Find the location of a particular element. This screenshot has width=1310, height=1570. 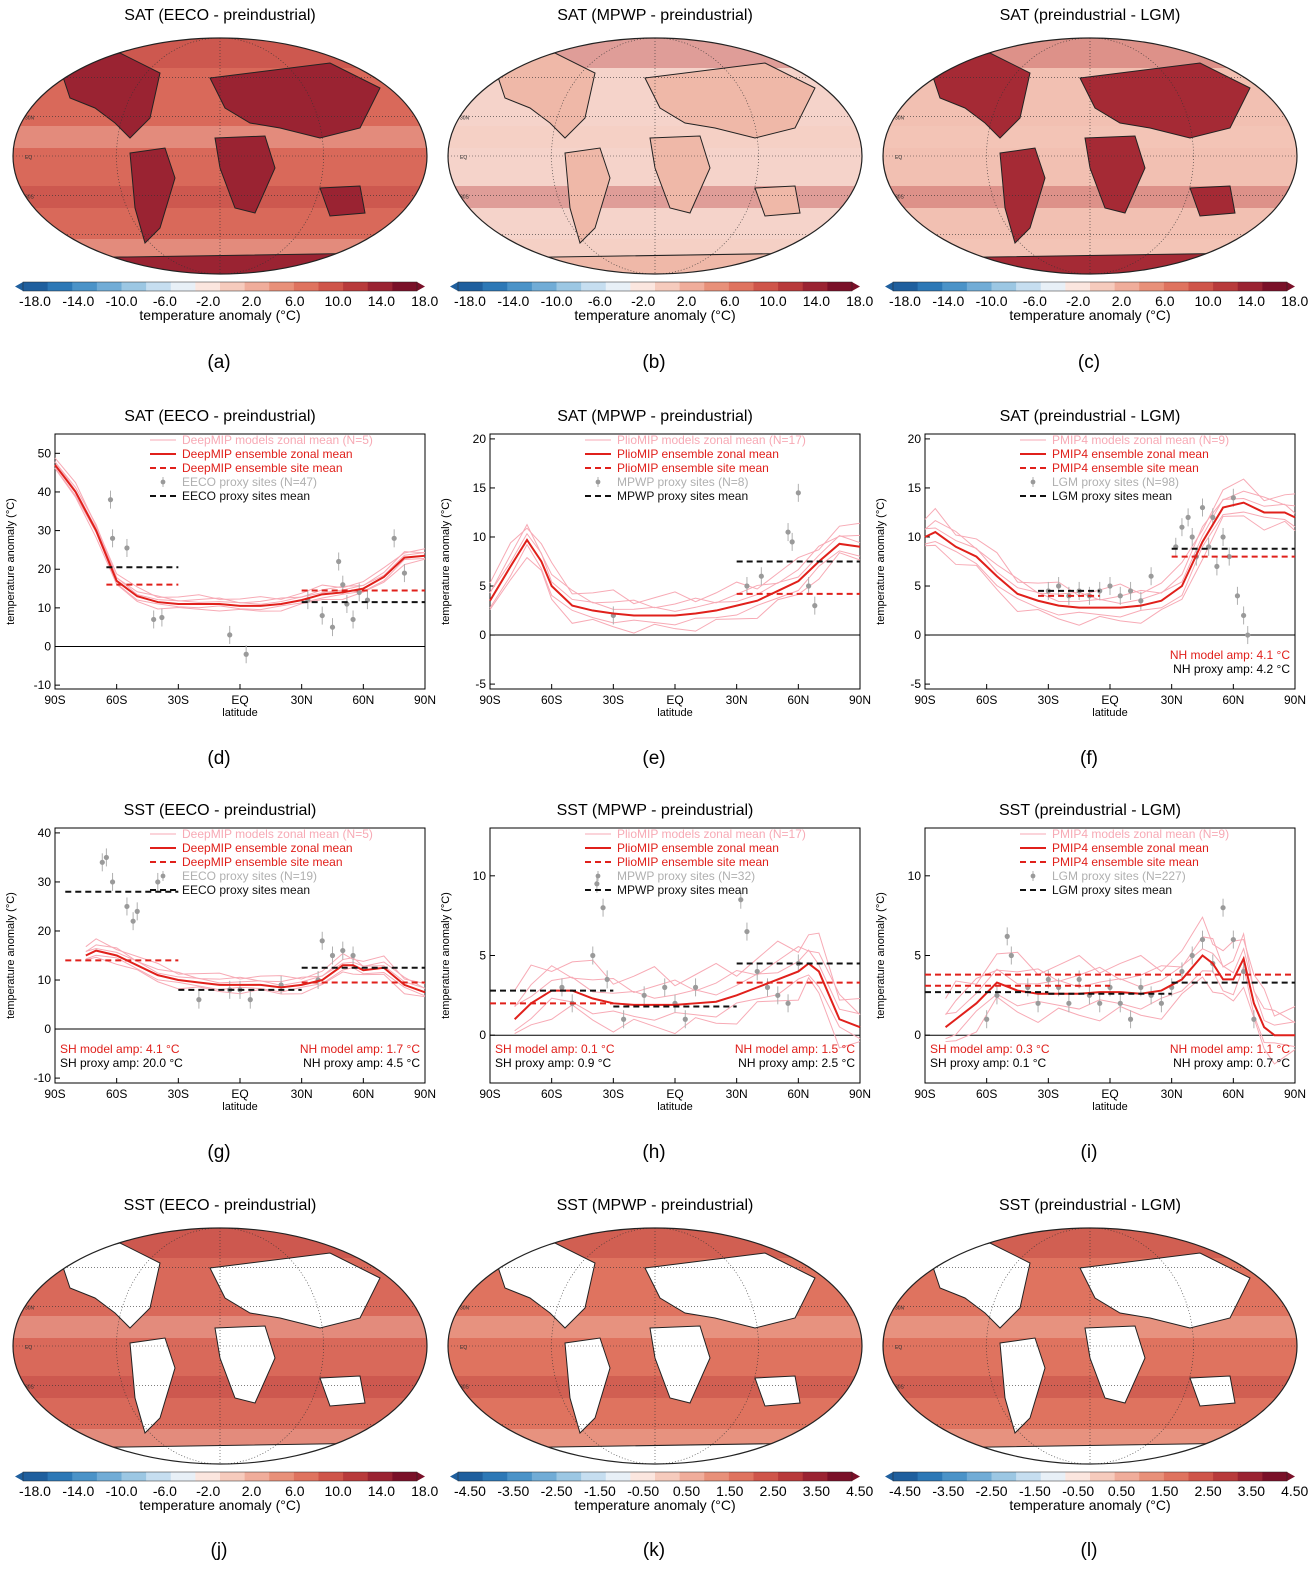

chart-title: SST (preindustrial - LGM) is located at coordinates (1090, 810).